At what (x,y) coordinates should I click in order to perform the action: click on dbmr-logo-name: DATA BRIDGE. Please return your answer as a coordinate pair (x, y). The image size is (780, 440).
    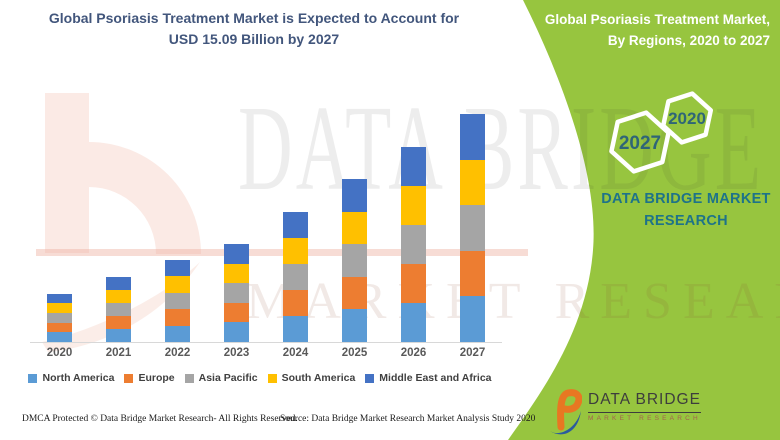
    Looking at the image, I should click on (644, 402).